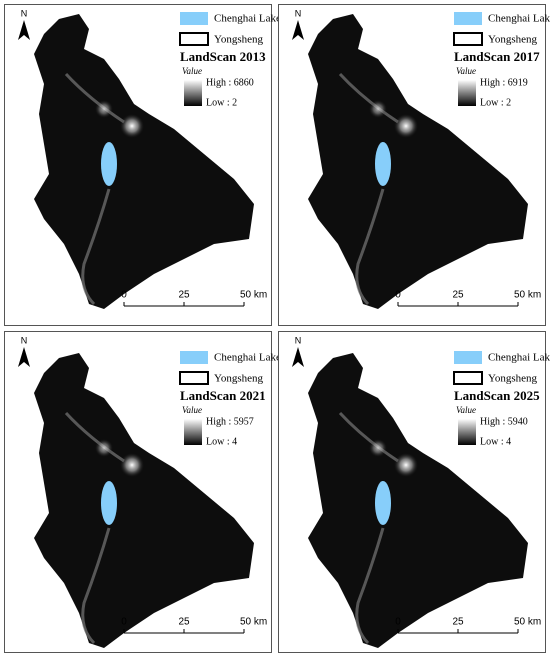 The height and width of the screenshot is (658, 550). Describe the element at coordinates (223, 56) in the screenshot. I see `legend-title: LandScan 2013` at that location.